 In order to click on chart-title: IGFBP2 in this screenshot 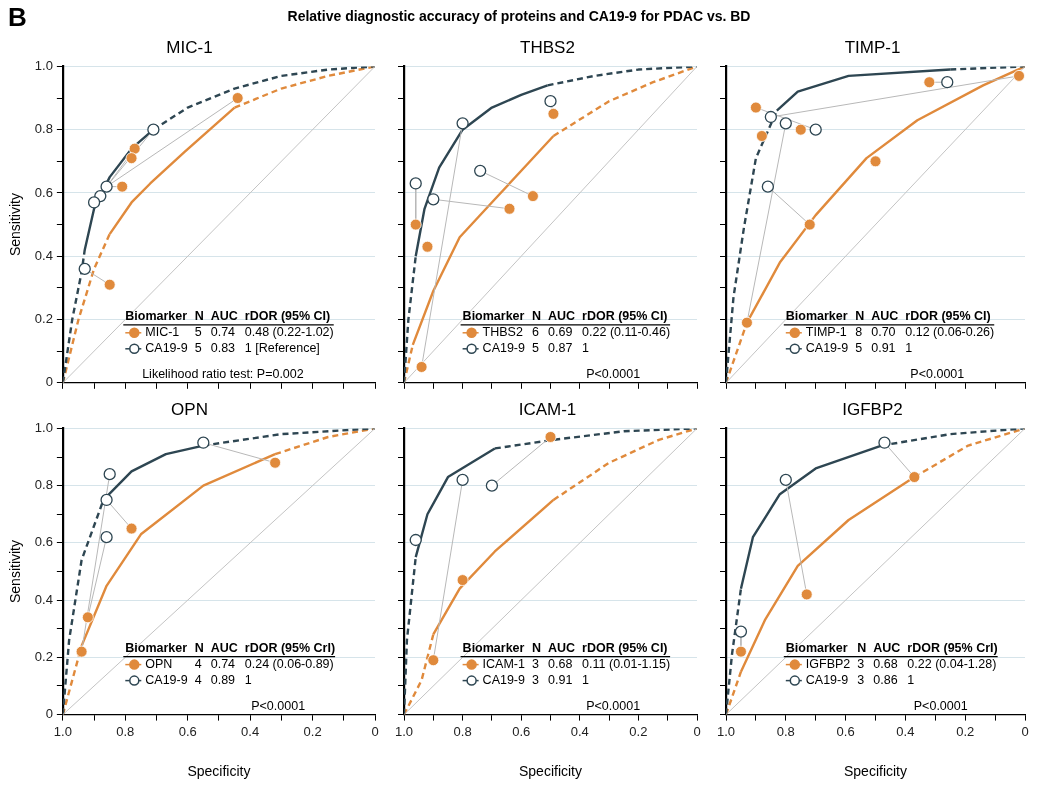, I will do `click(872, 409)`.